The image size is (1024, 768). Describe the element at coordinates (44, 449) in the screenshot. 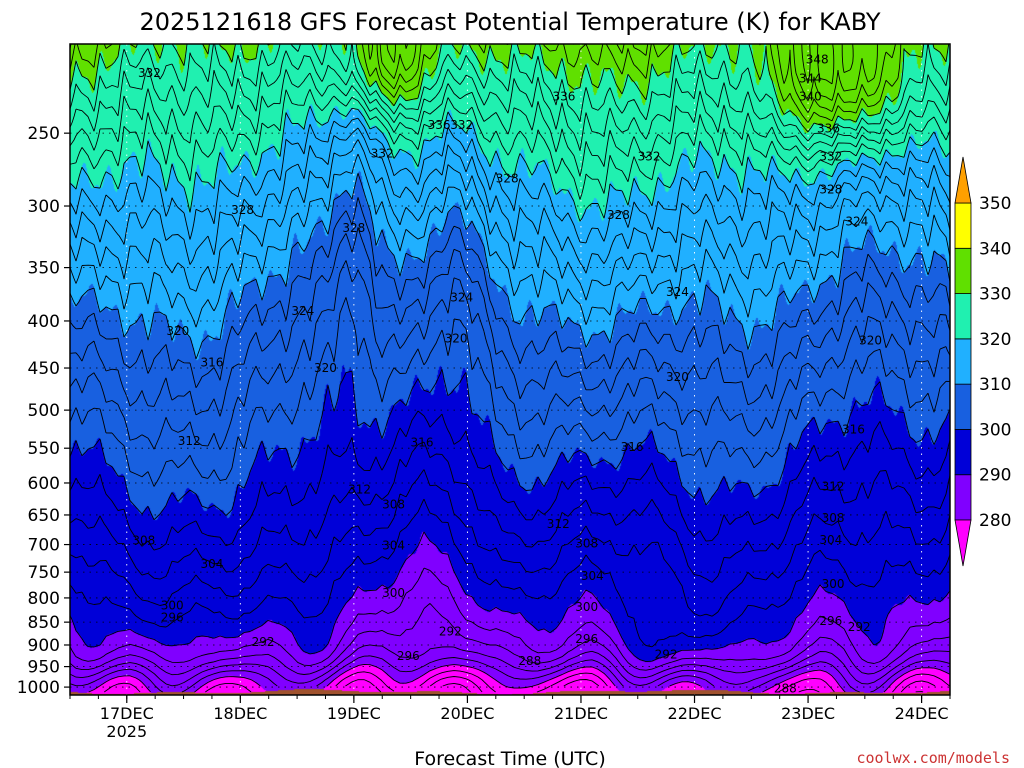

I see `y-tick-label: 550` at that location.